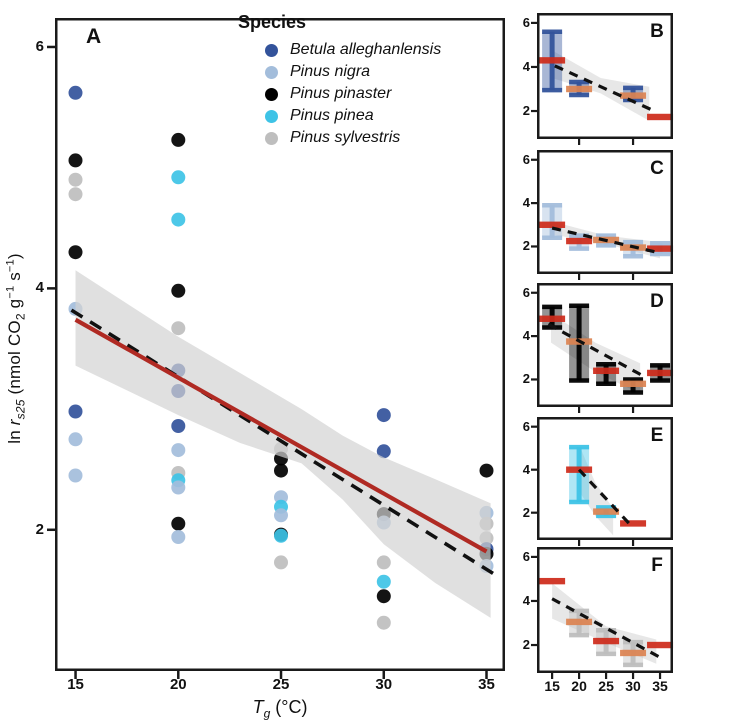 The width and height of the screenshot is (733, 726). What do you see at coordinates (657, 168) in the screenshot?
I see `panel-c-label: C` at bounding box center [657, 168].